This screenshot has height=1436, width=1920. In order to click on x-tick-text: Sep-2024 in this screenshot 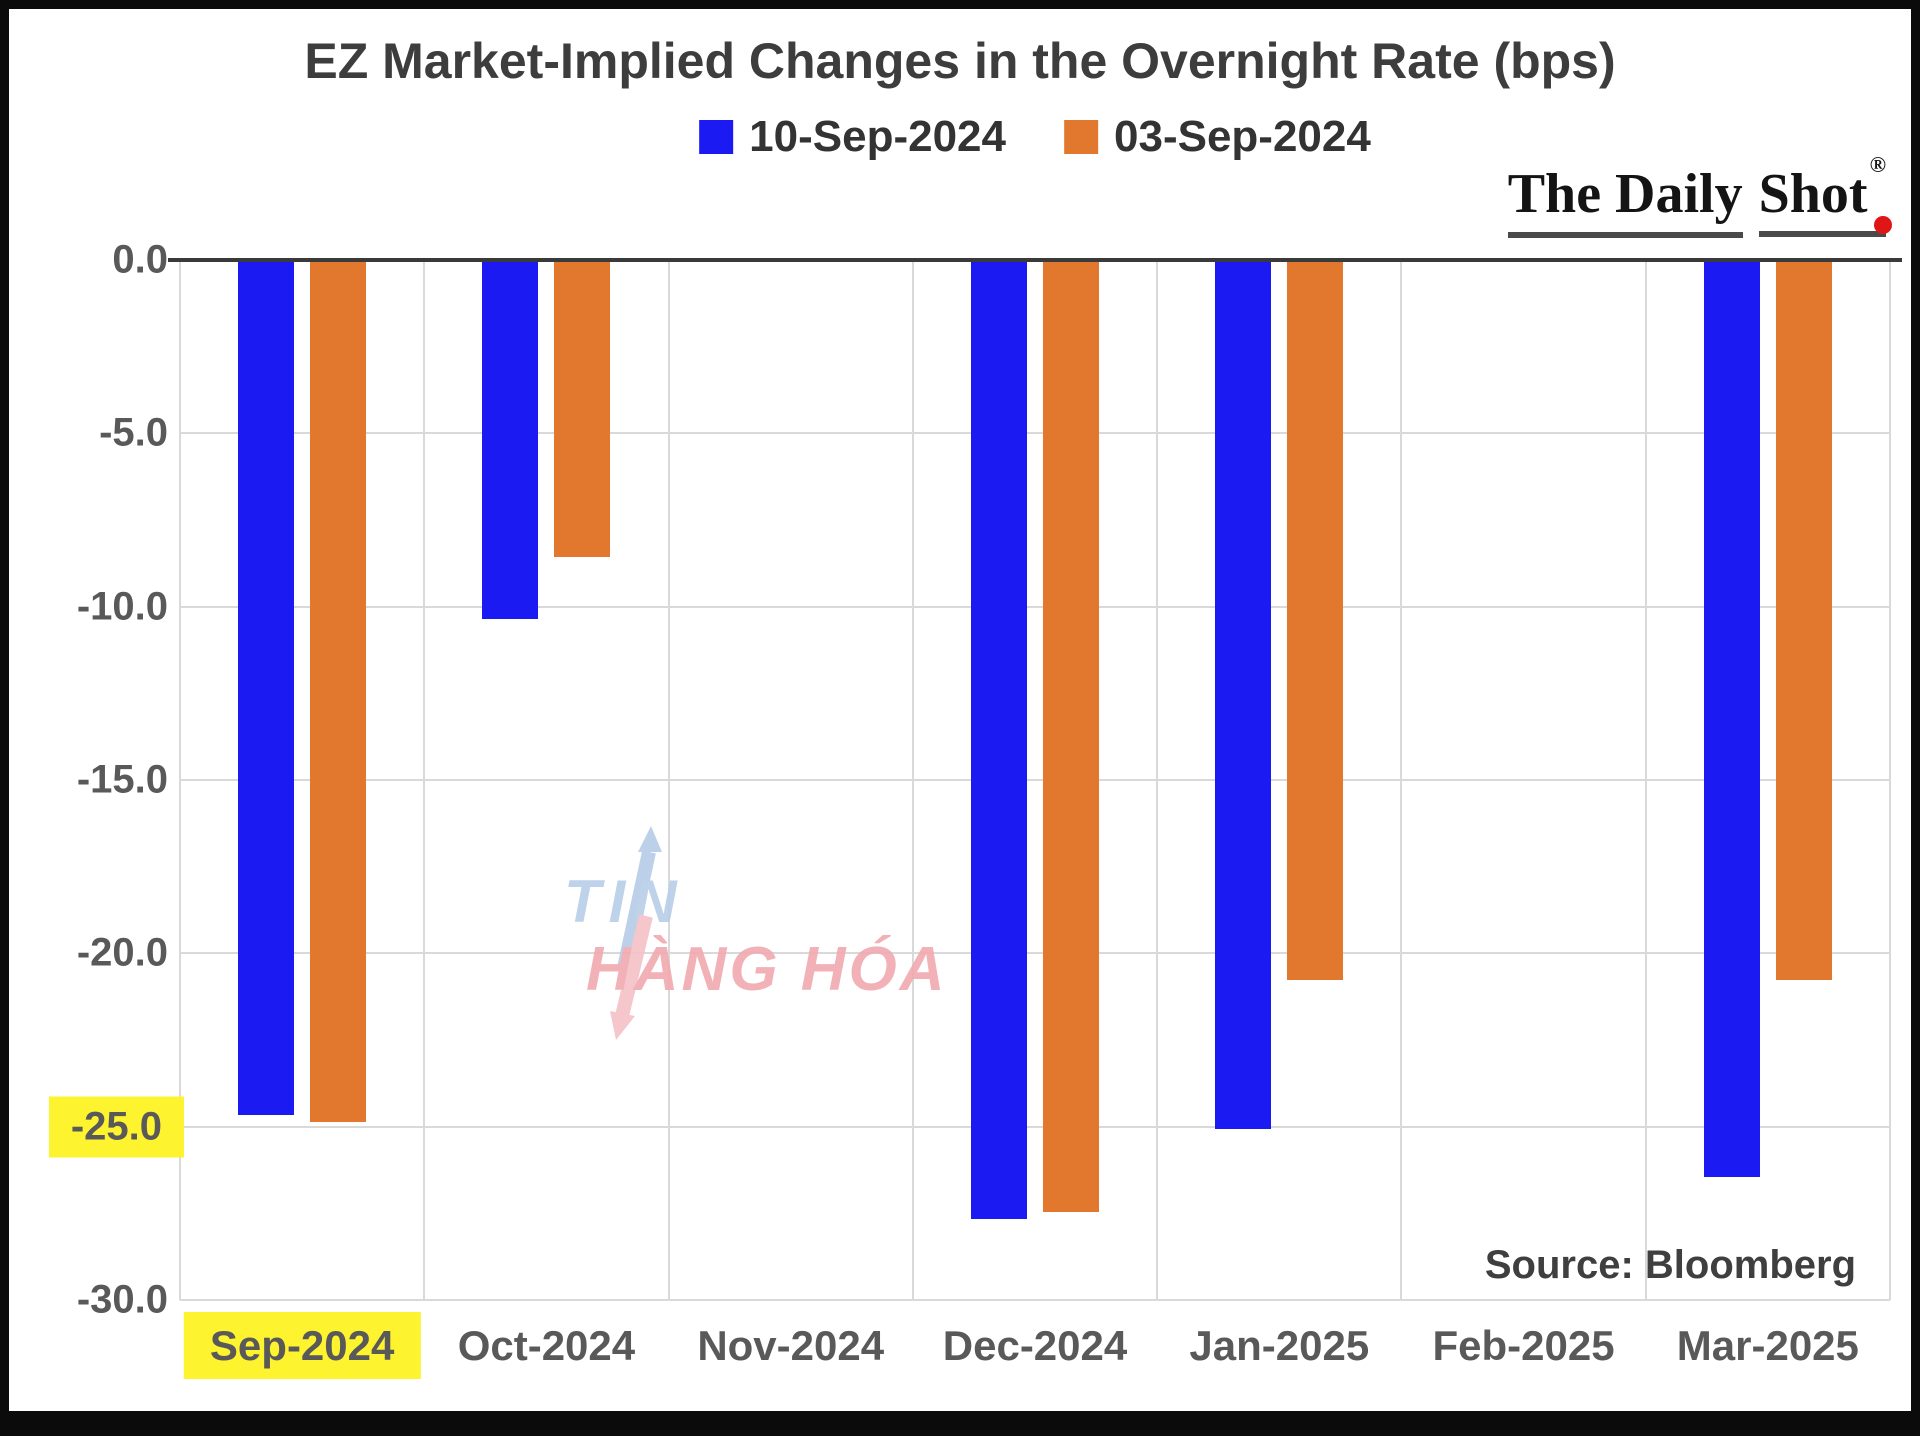, I will do `click(302, 1345)`.